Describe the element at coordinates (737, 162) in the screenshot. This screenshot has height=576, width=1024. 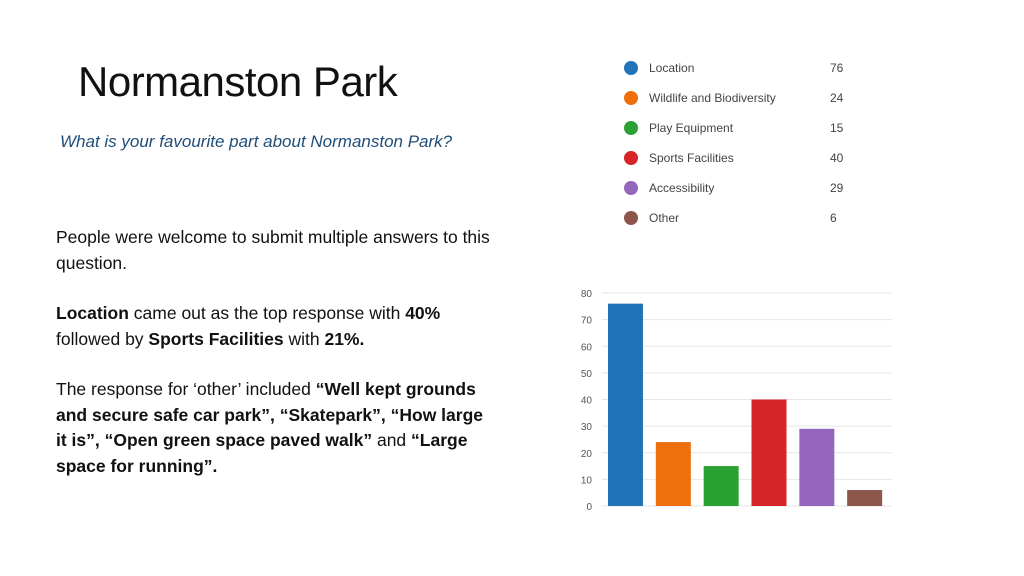
I see `legend-item: Sports Facilities 40` at that location.